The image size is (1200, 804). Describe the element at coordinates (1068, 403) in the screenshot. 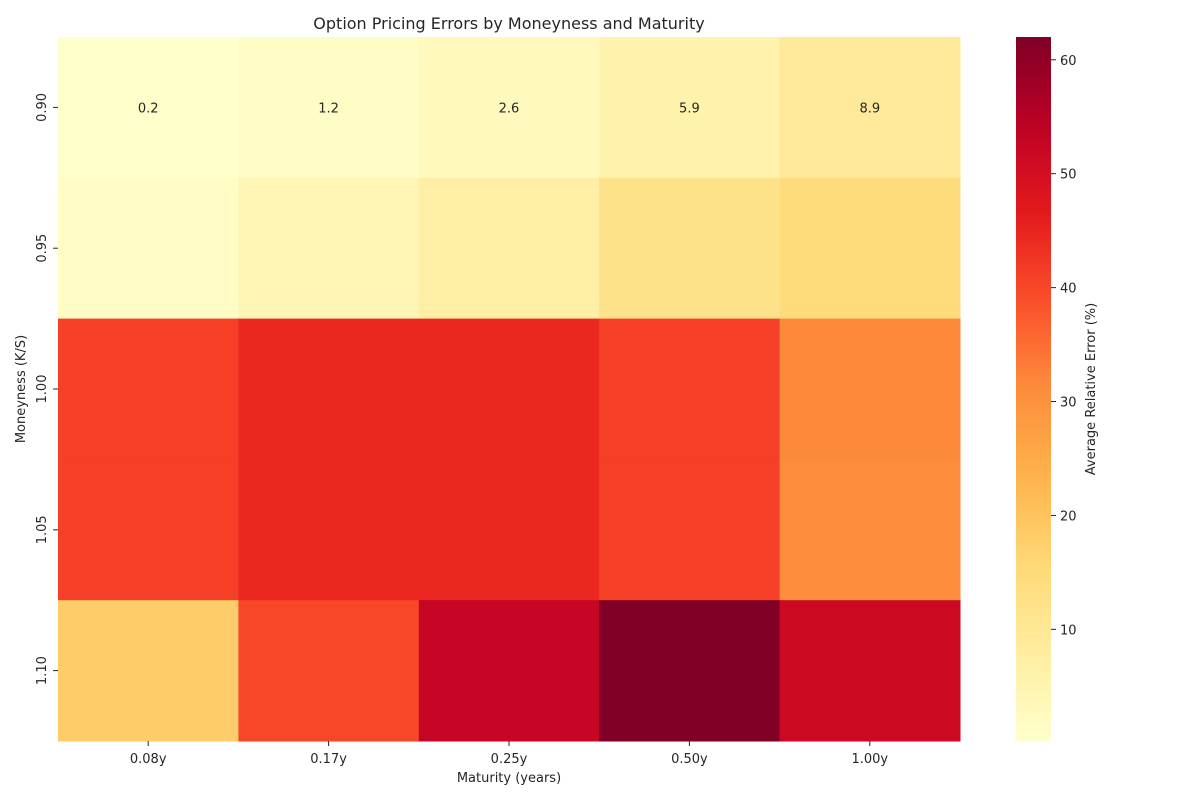

I see `colorbar-tick-label: 30` at that location.